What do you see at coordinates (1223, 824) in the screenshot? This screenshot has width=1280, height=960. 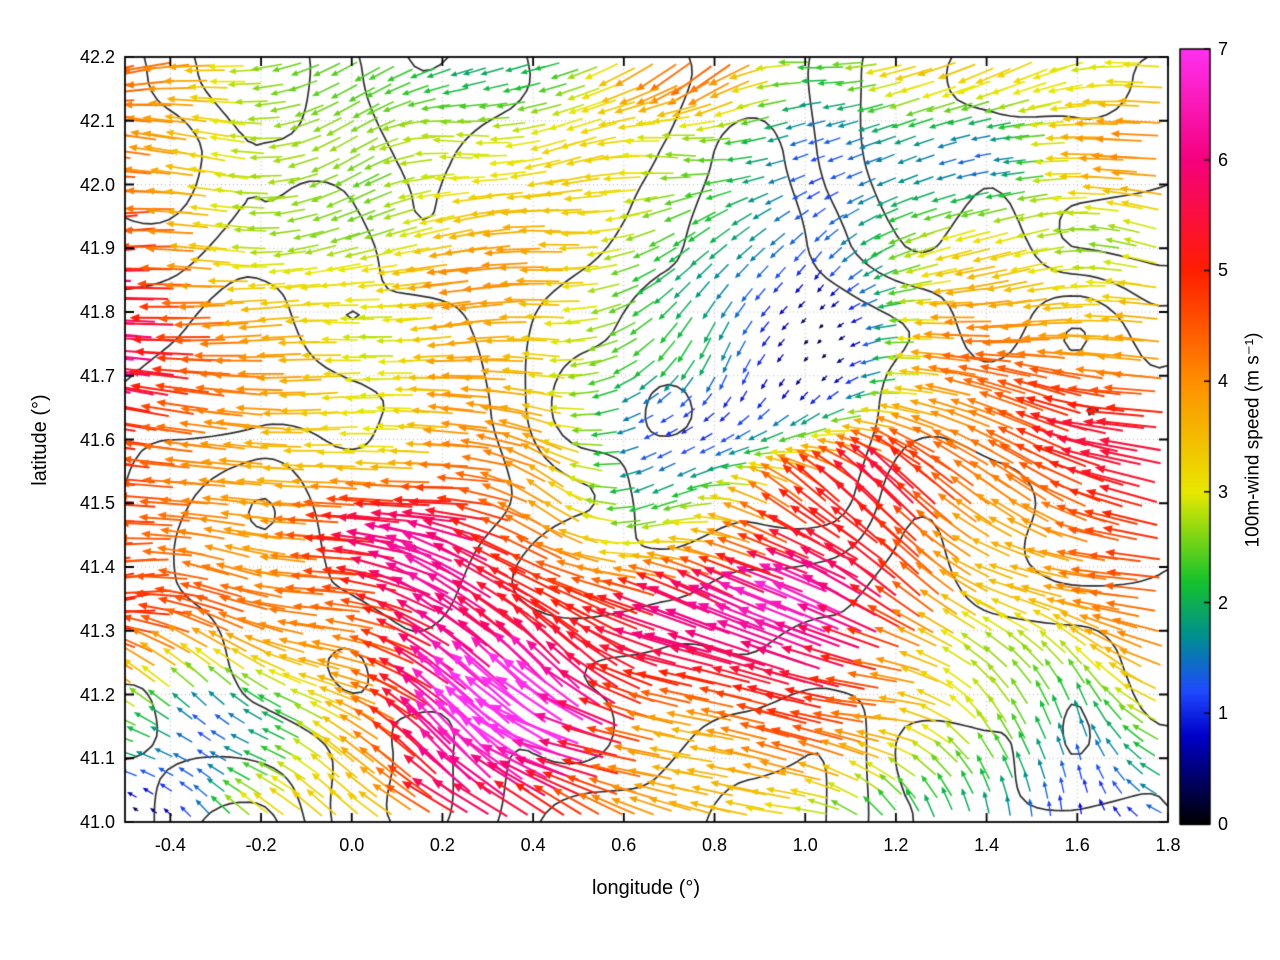 I see `colorbar-tick-label: 0` at bounding box center [1223, 824].